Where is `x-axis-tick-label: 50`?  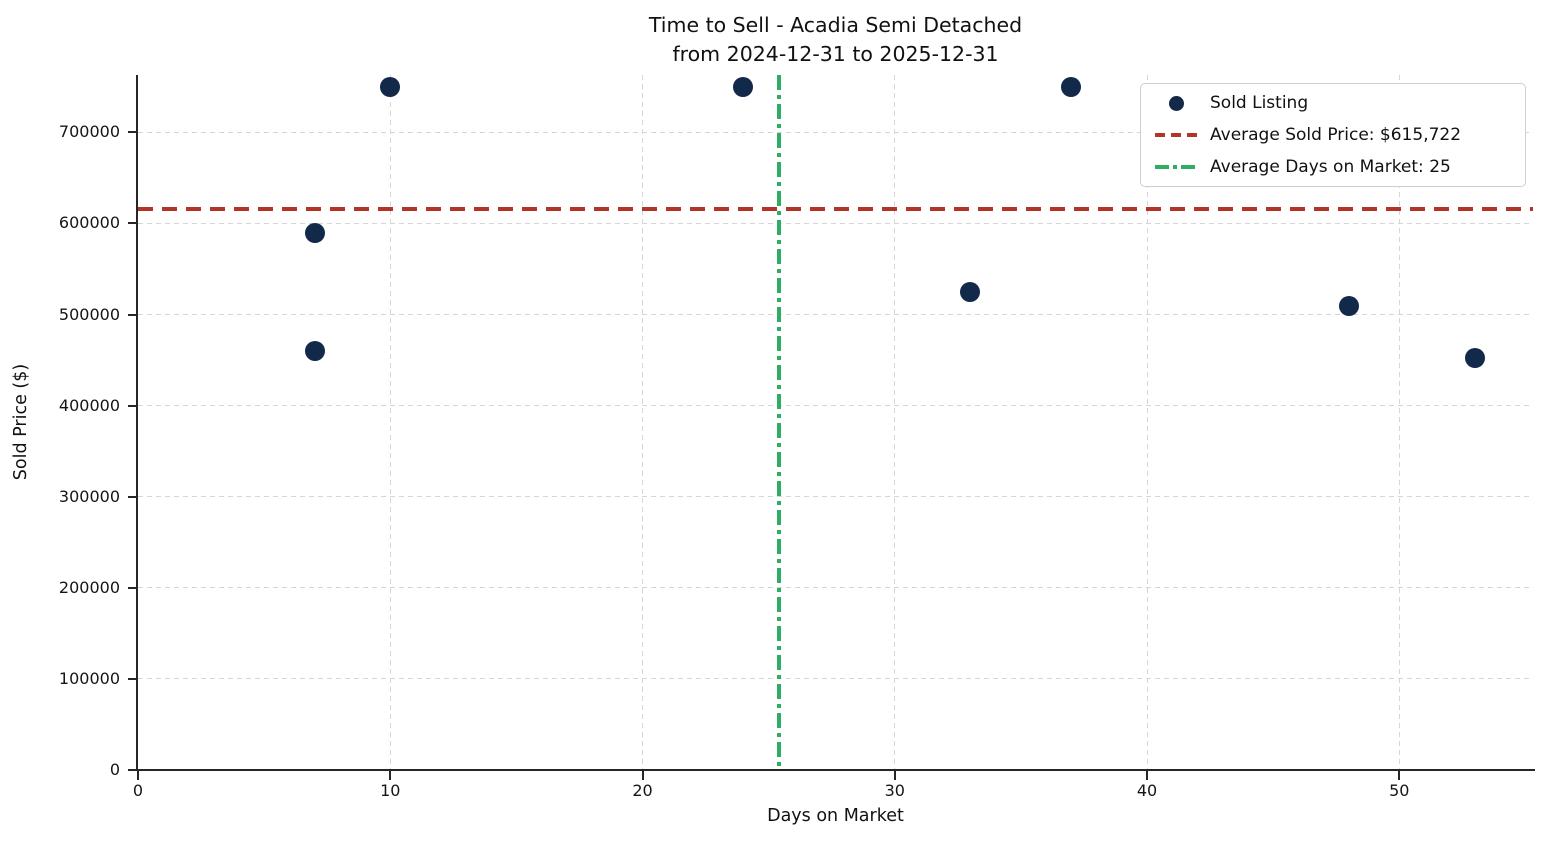 x-axis-tick-label: 50 is located at coordinates (1399, 790).